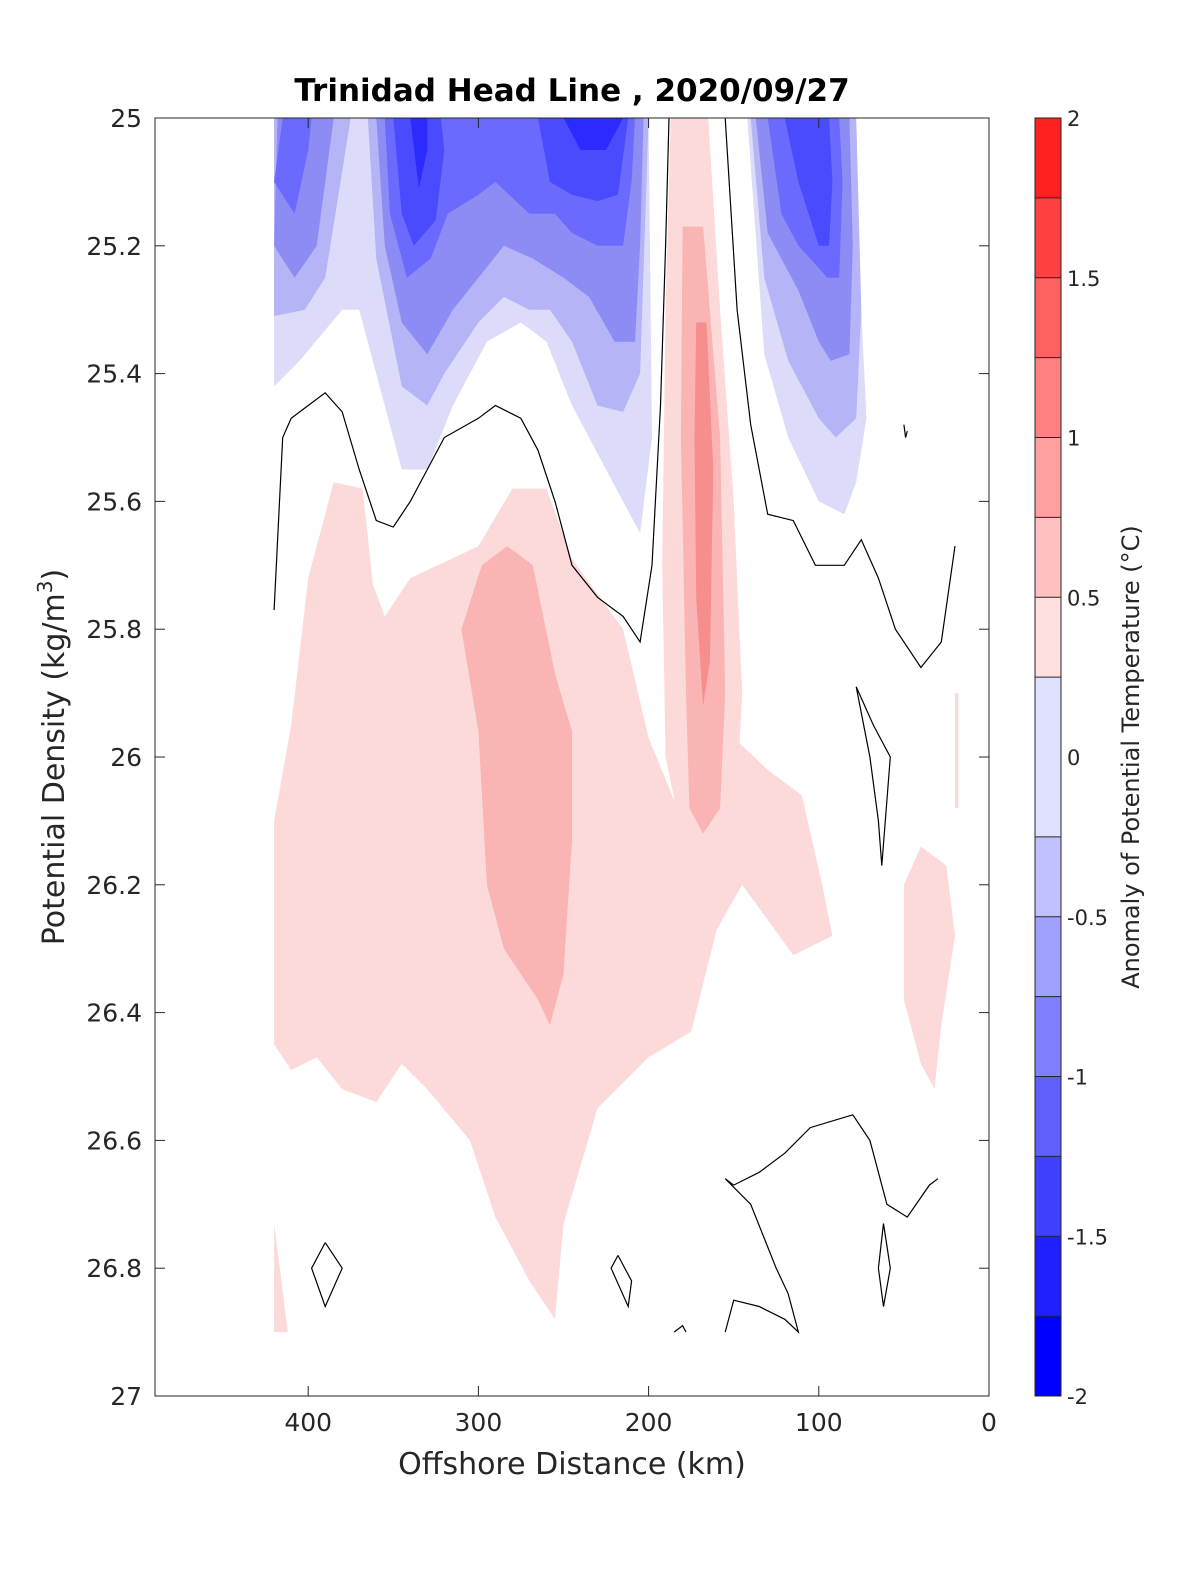 This screenshot has height=1579, width=1200. I want to click on y-tick-label: 25.2, so click(114, 246).